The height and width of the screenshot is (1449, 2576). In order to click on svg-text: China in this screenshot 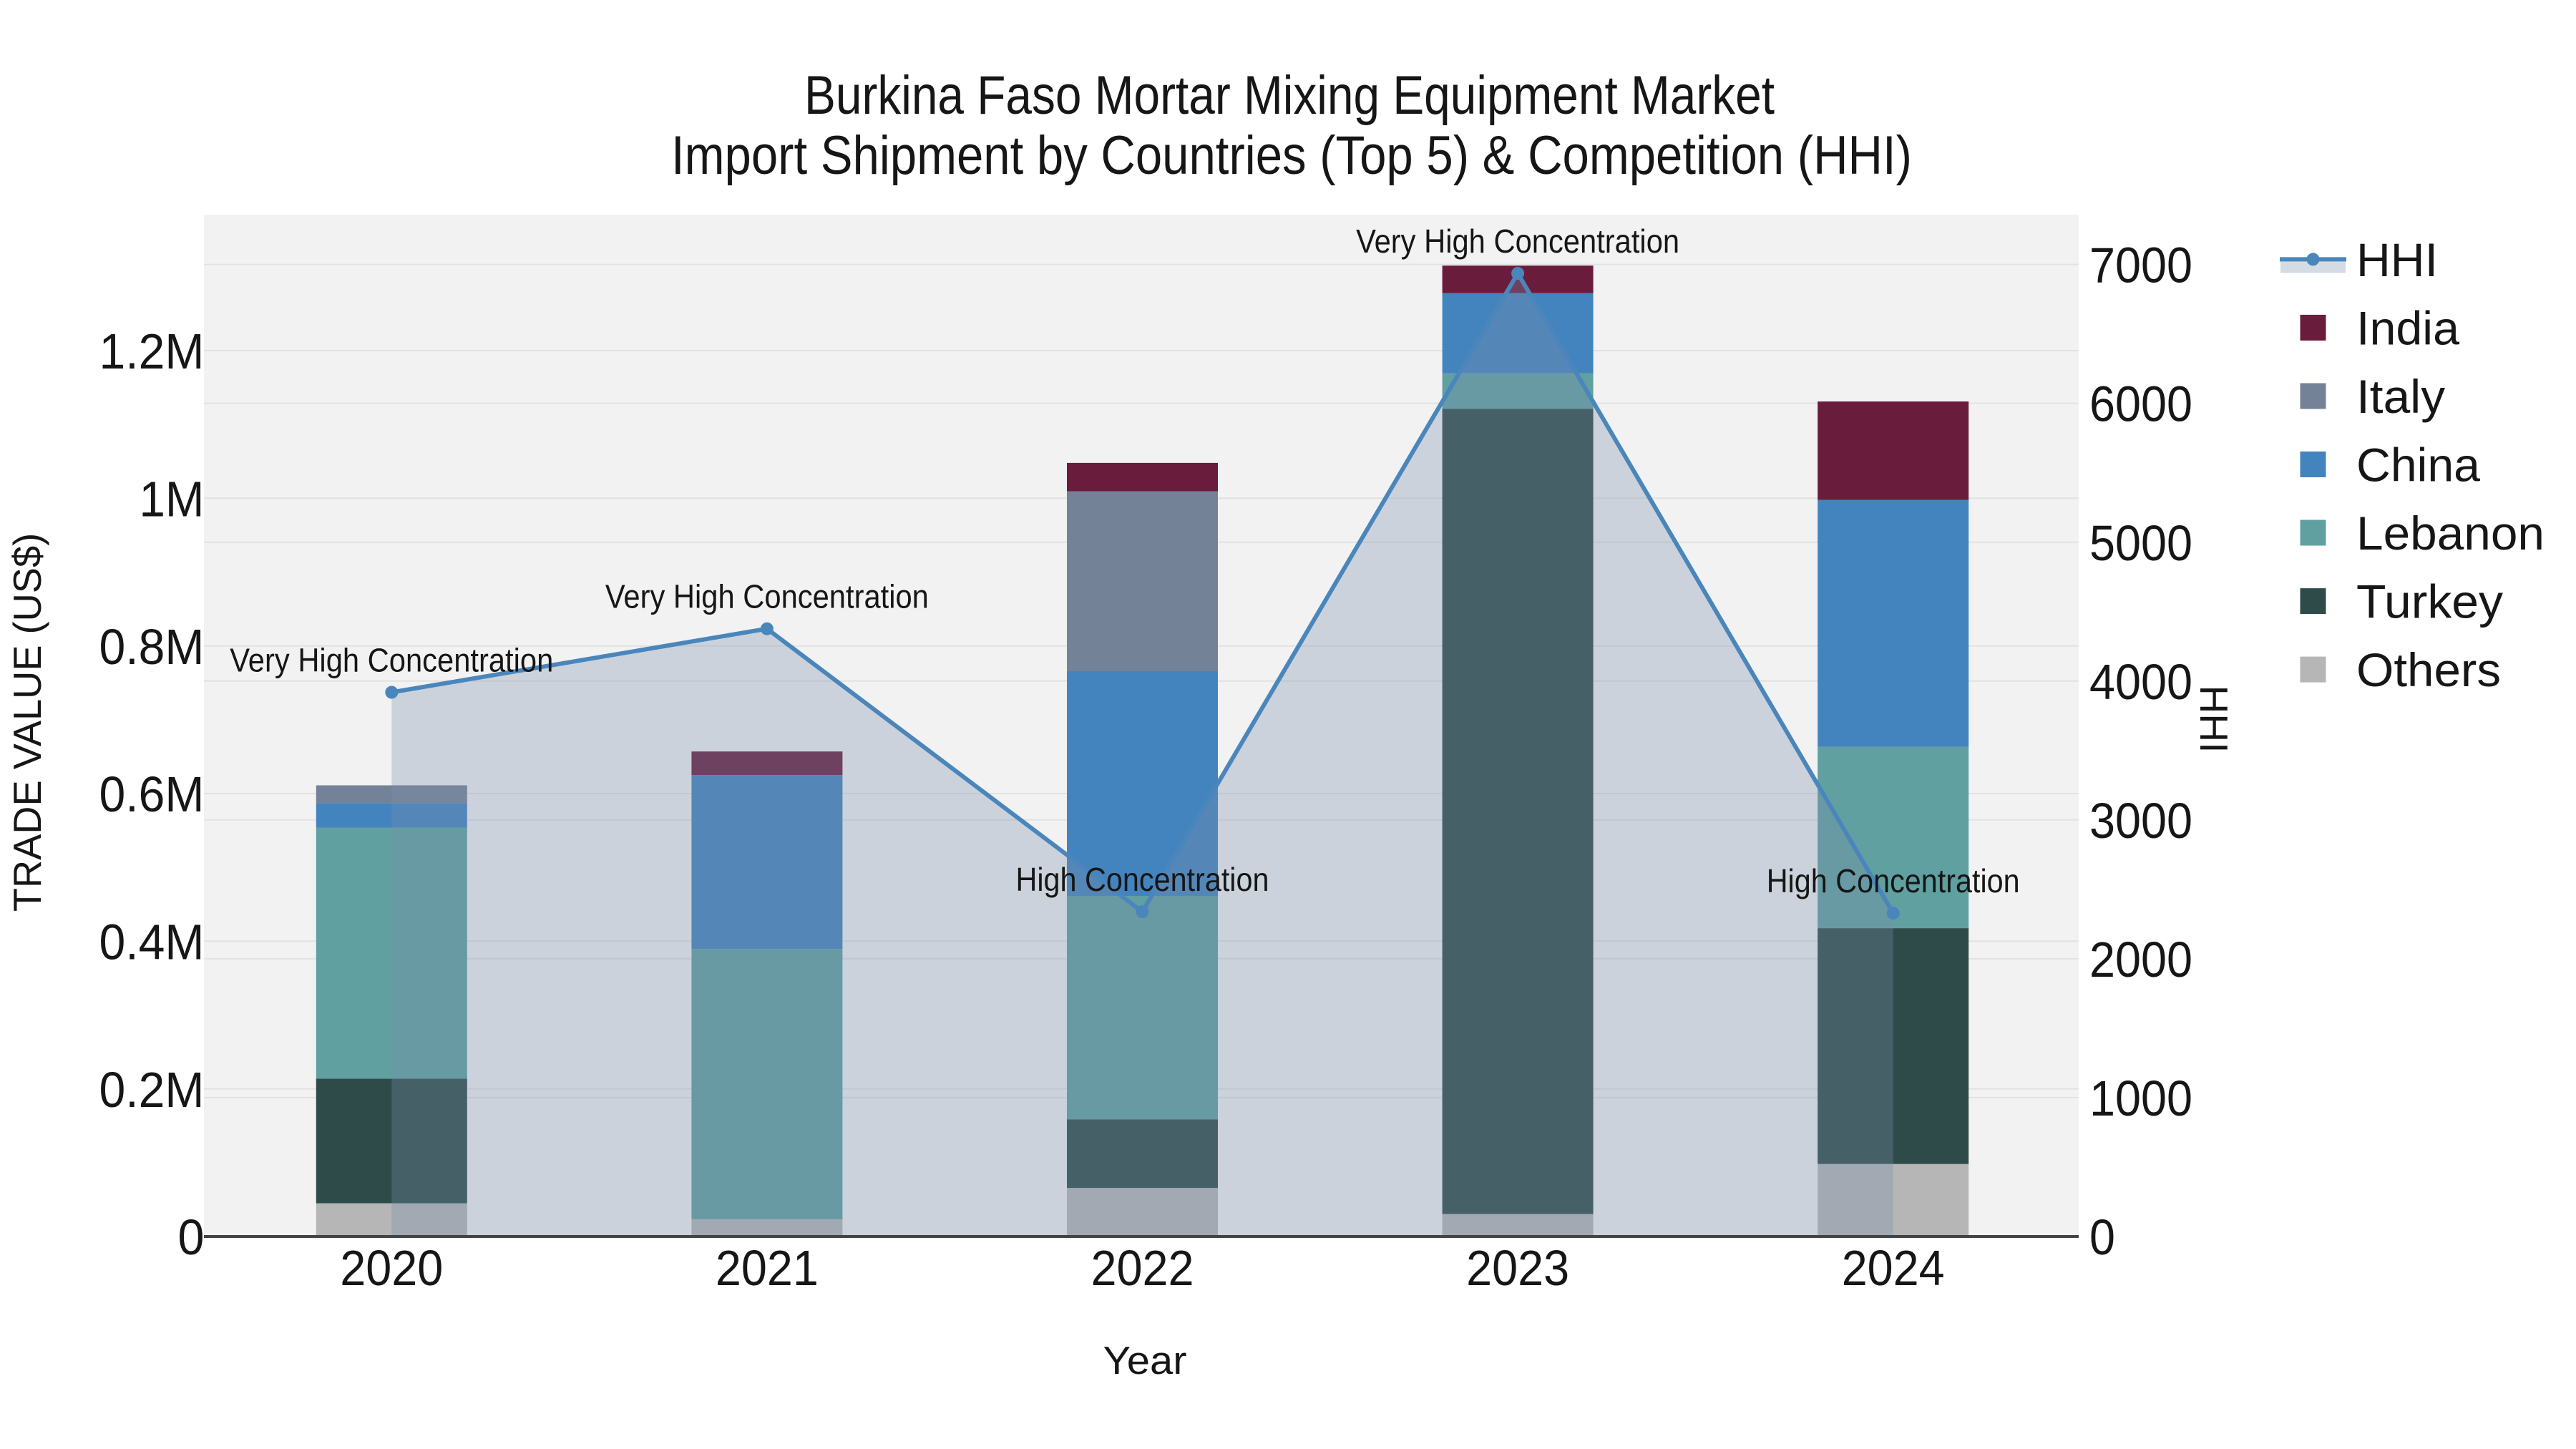, I will do `click(2418, 465)`.